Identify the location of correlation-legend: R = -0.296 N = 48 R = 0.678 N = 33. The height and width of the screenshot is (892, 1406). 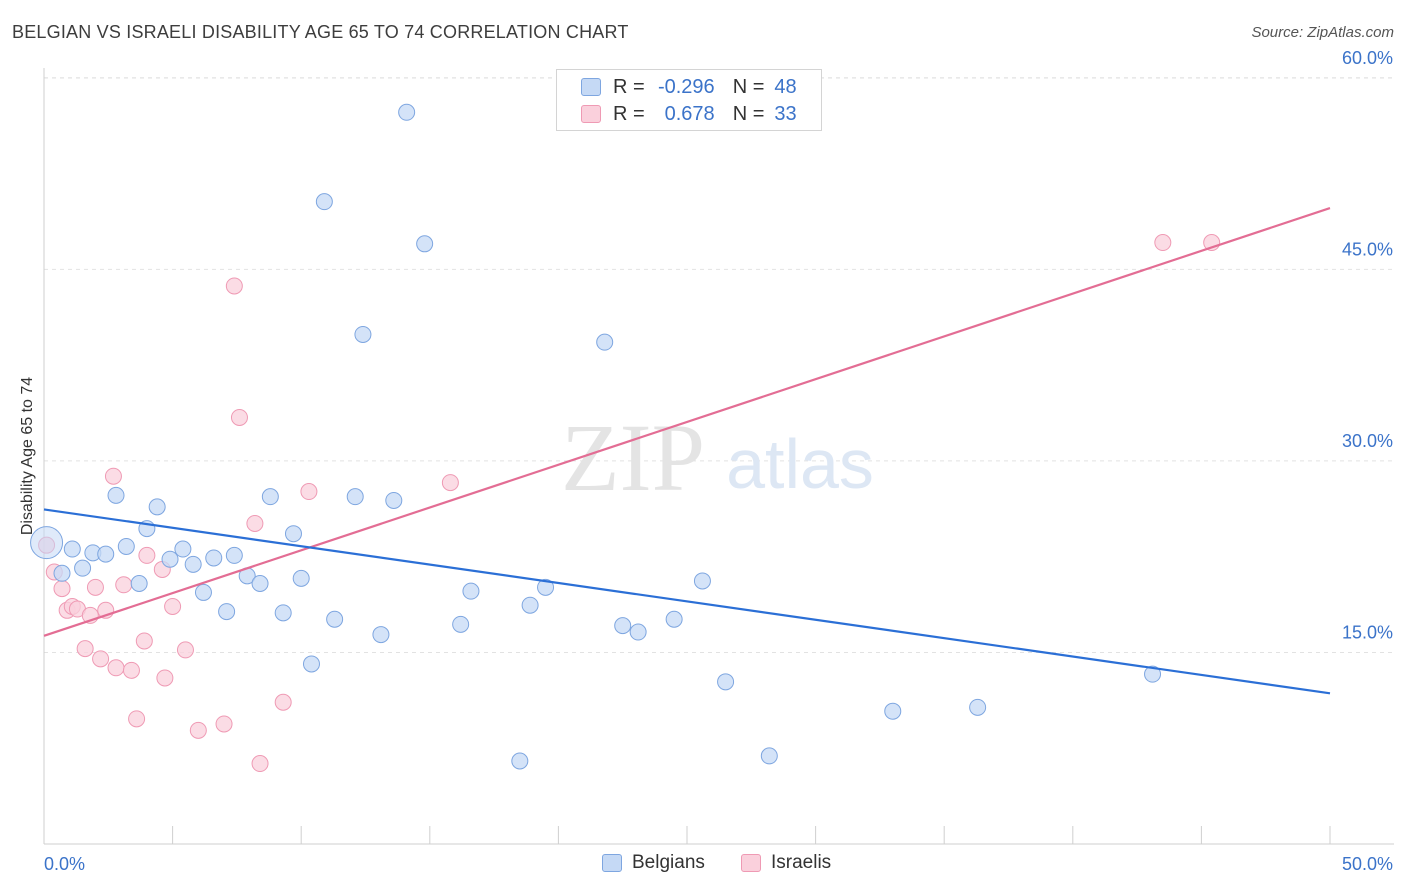
(689, 100).